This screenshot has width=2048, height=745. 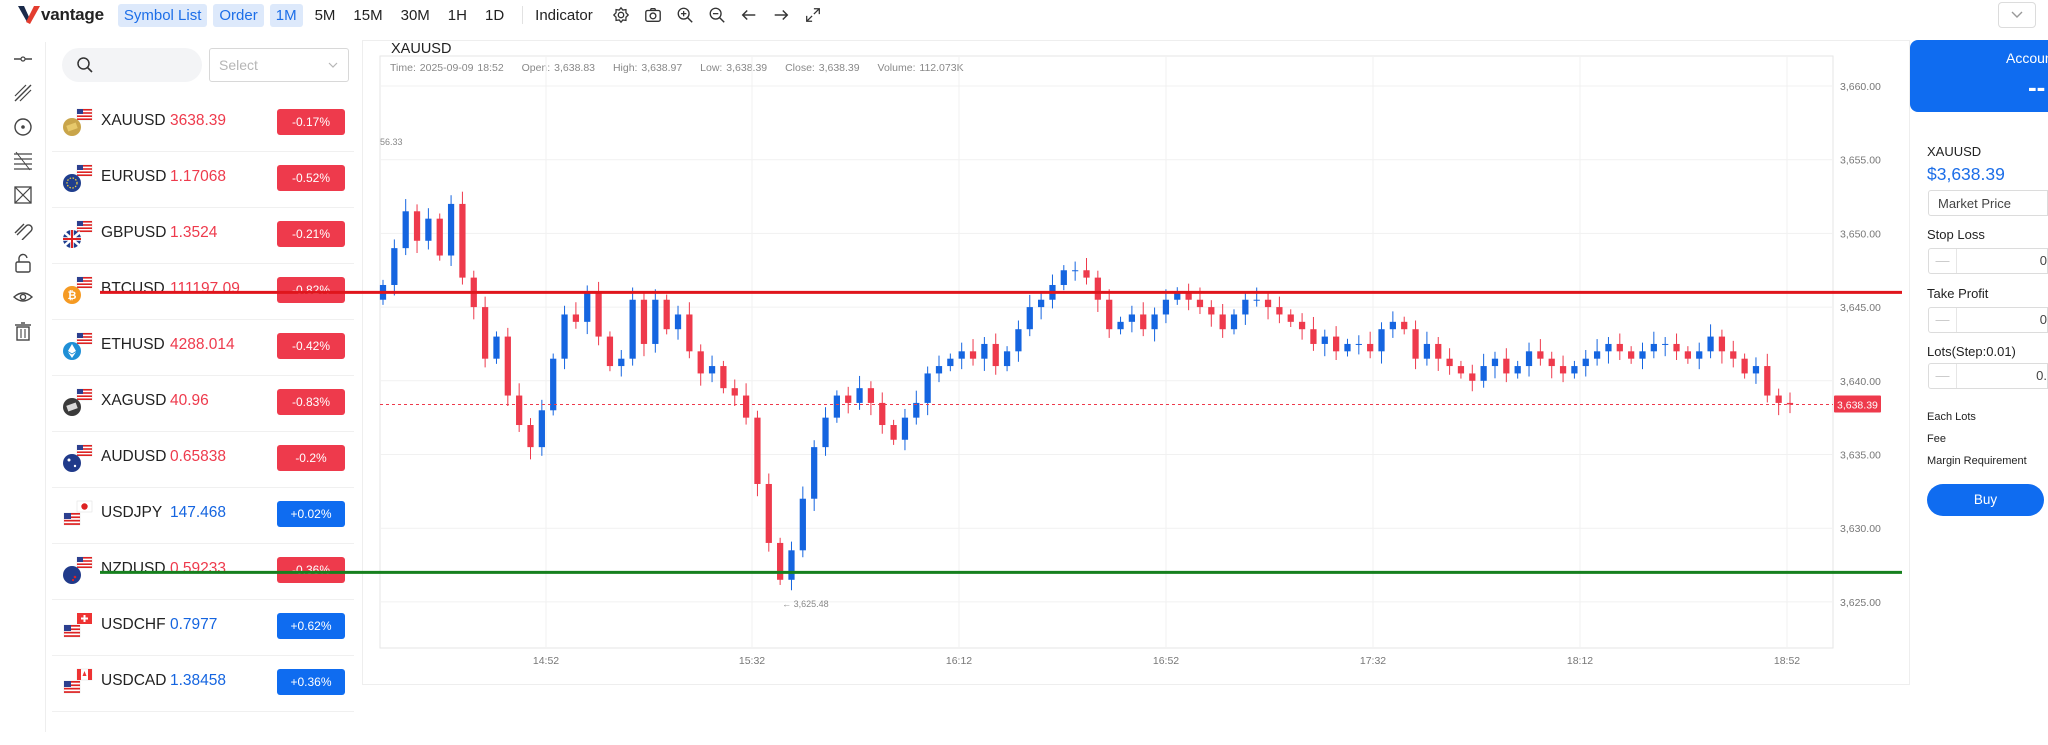 What do you see at coordinates (133, 344) in the screenshot?
I see `symbol-name: ETHUSD` at bounding box center [133, 344].